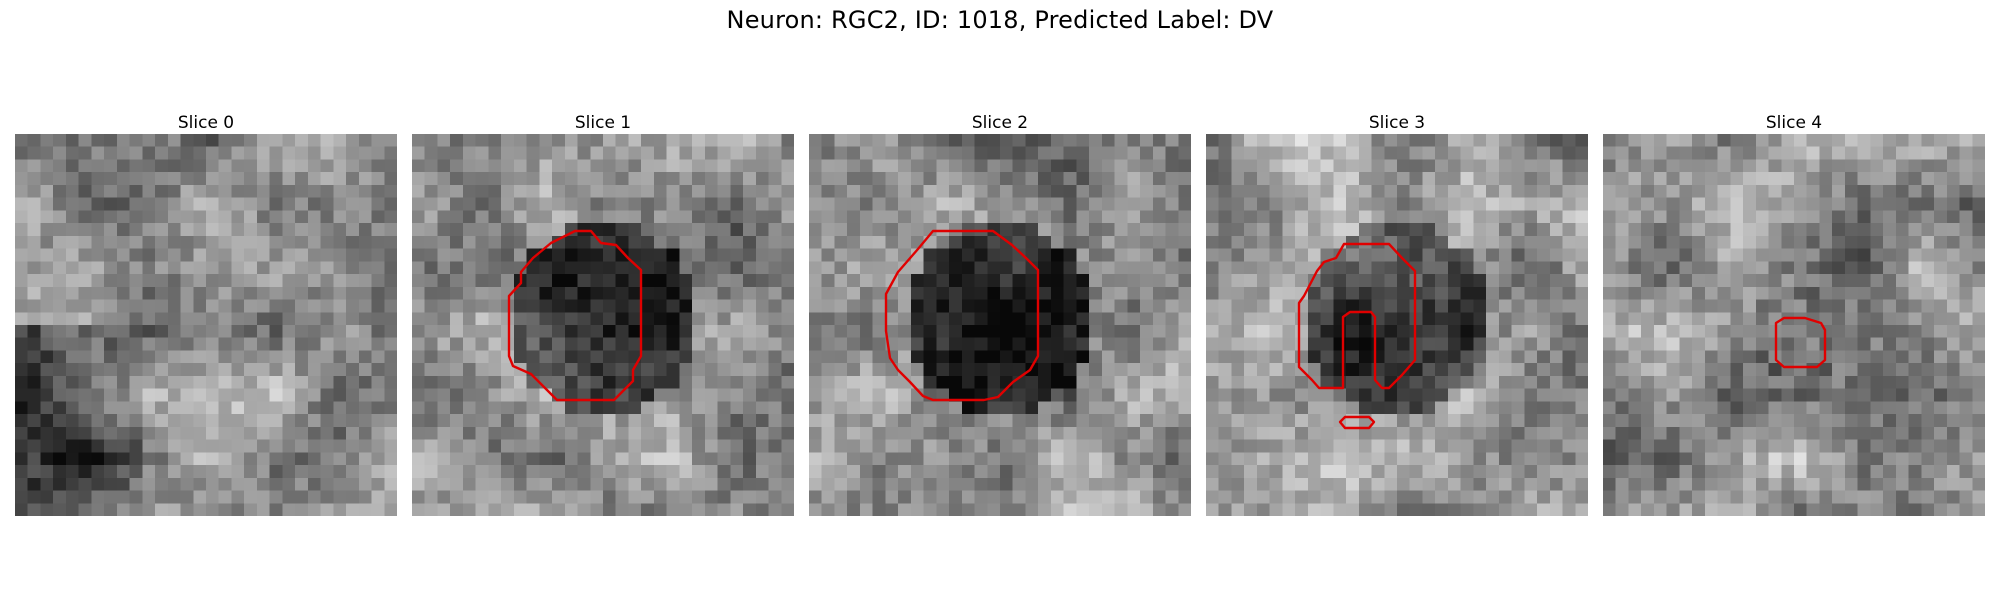  Describe the element at coordinates (1794, 123) in the screenshot. I see `slice-title: Slice 4` at that location.